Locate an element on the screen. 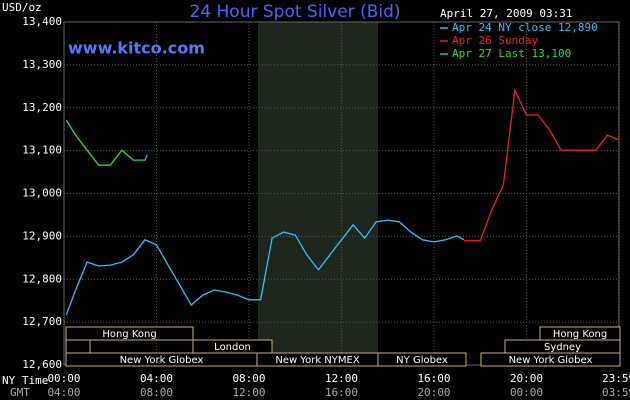 The image size is (630, 400). x2-tick-label: 04:00 is located at coordinates (63, 392).